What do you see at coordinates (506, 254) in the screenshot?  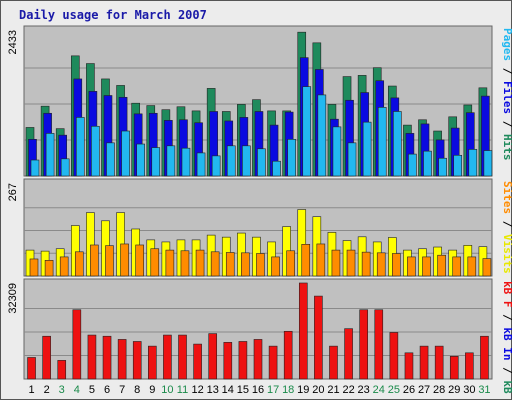 I see `series-label-part: Visits` at bounding box center [506, 254].